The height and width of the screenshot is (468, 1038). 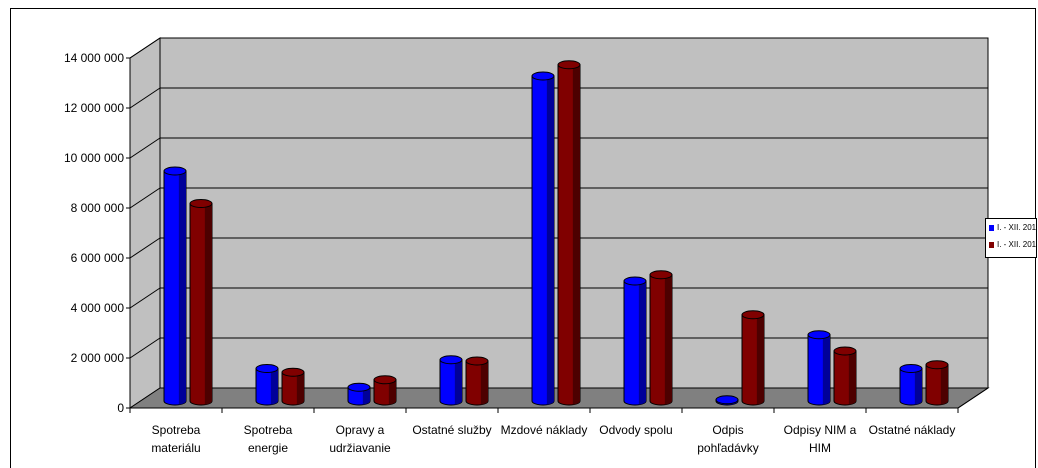 What do you see at coordinates (94, 158) in the screenshot?
I see `y-tick-label: 10 000 000` at bounding box center [94, 158].